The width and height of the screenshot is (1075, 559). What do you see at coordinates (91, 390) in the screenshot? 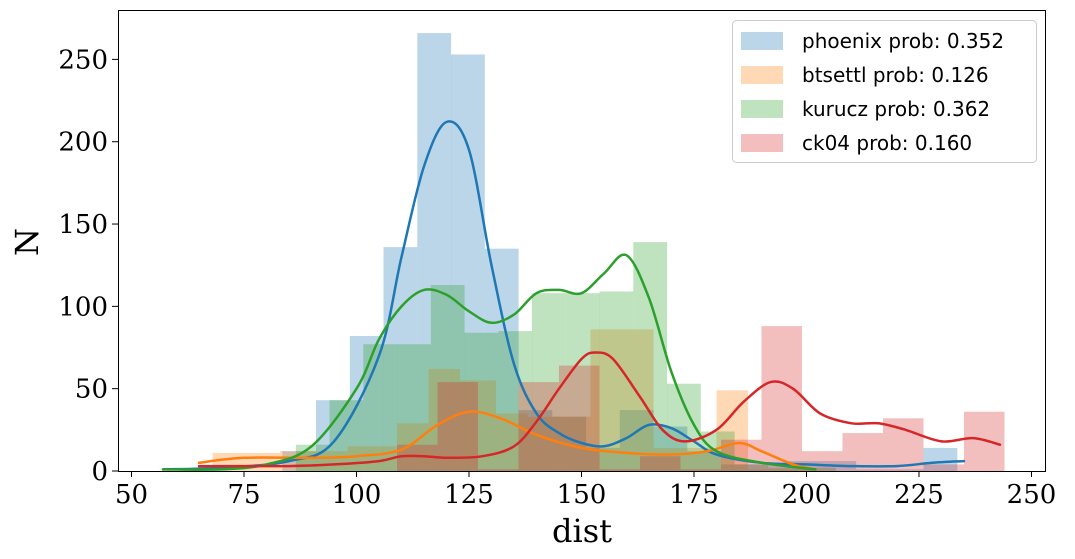
I see `y-tick-label: 50` at bounding box center [91, 390].